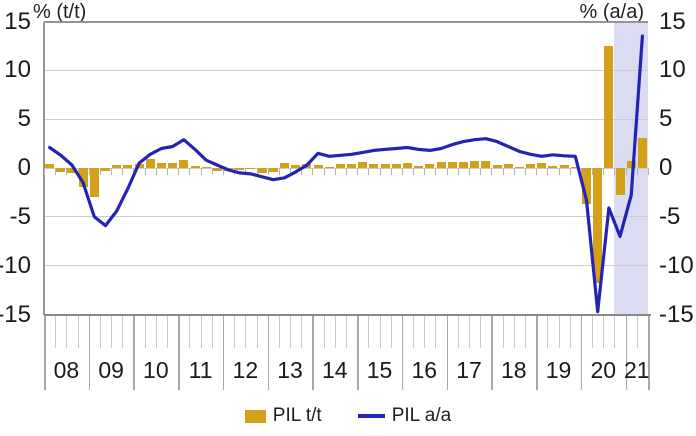 This screenshot has width=696, height=436. Describe the element at coordinates (346, 22) in the screenshot. I see `plot-top-border` at that location.